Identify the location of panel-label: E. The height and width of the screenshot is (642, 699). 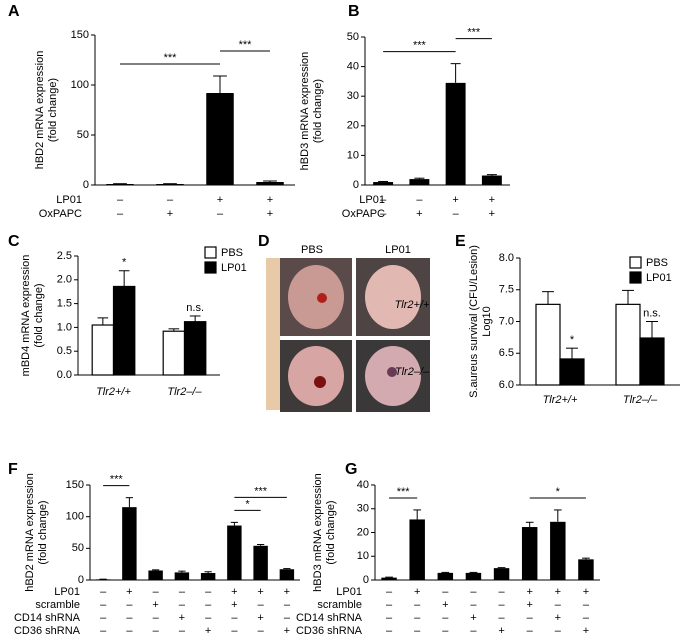
(460, 241).